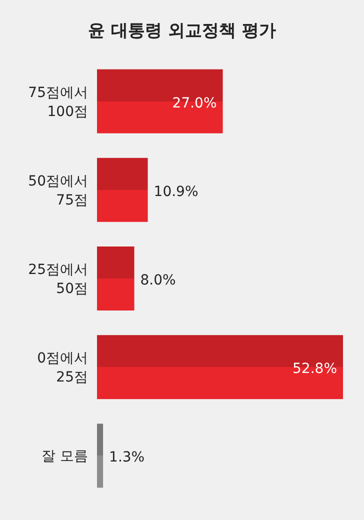 The width and height of the screenshot is (364, 520). I want to click on y-tick-label: 75점에서 100점, so click(58, 102).